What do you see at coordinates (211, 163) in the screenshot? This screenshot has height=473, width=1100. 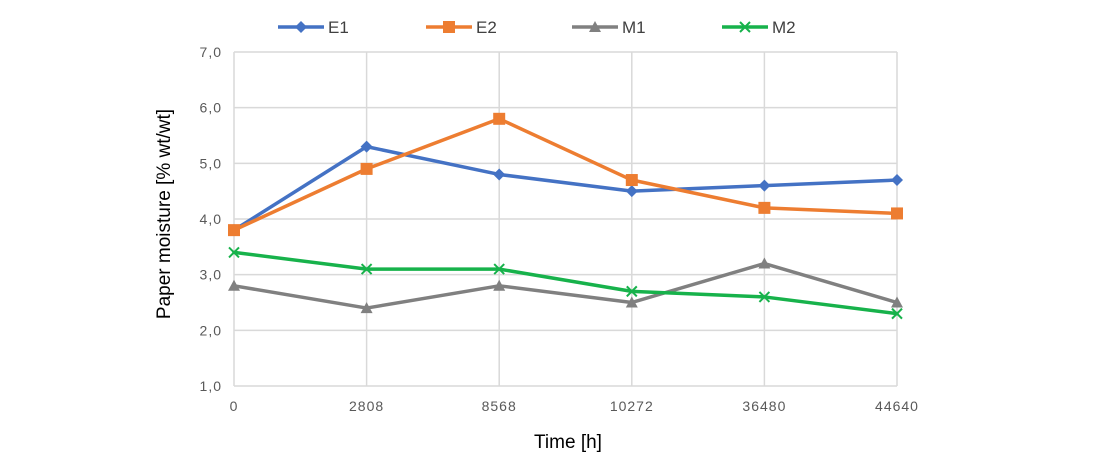 I see `y-tick-label: 5,0` at bounding box center [211, 163].